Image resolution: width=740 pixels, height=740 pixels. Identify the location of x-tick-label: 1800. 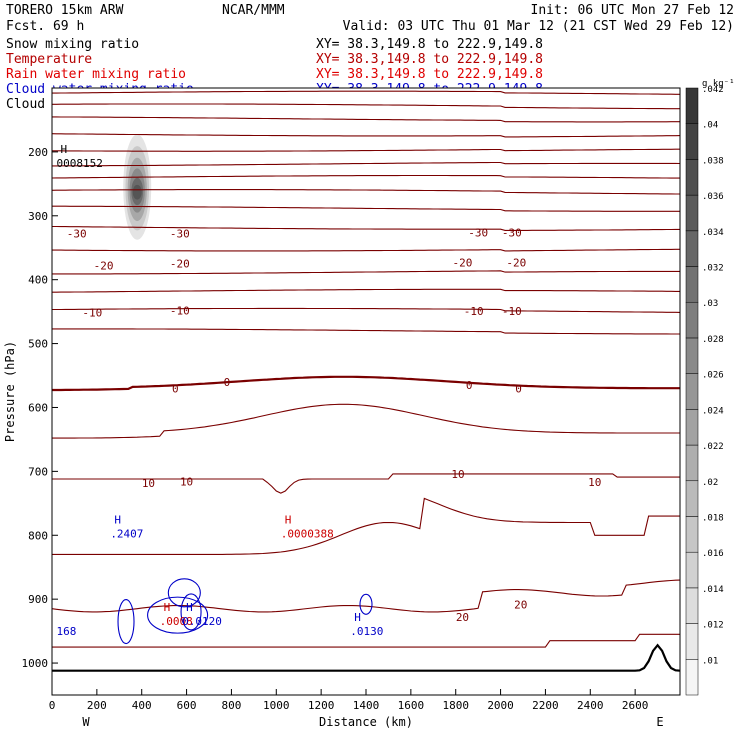
(455, 705).